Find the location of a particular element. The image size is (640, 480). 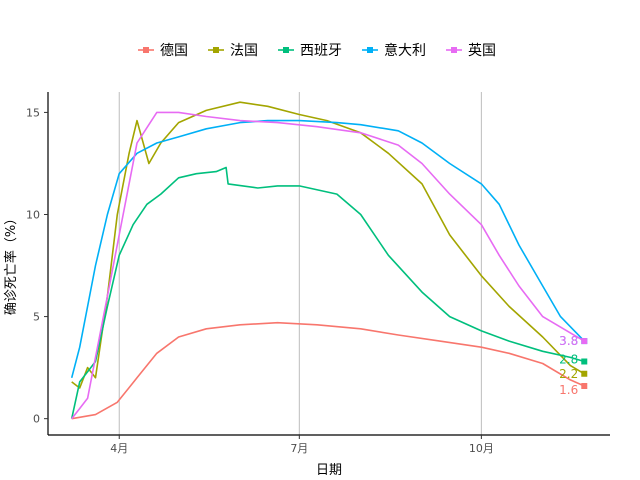

legend-label: 意大利 is located at coordinates (405, 50).